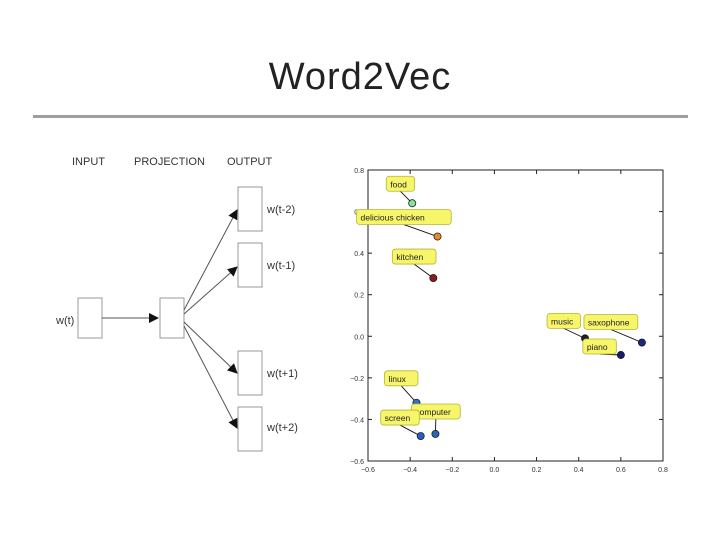 The image size is (720, 540). I want to click on input-header: INPUT, so click(88, 162).